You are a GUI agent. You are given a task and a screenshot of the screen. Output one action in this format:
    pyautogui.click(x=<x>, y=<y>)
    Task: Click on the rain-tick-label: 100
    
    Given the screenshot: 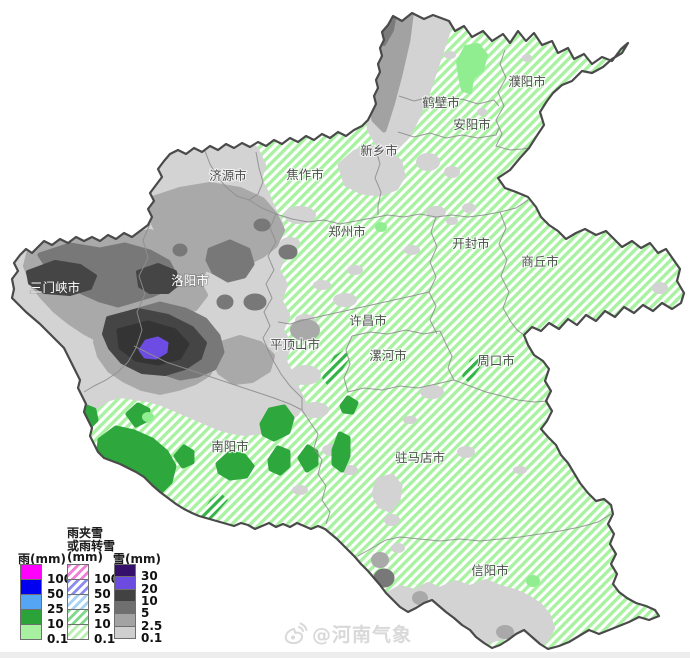 What is the action you would take?
    pyautogui.click(x=60, y=579)
    